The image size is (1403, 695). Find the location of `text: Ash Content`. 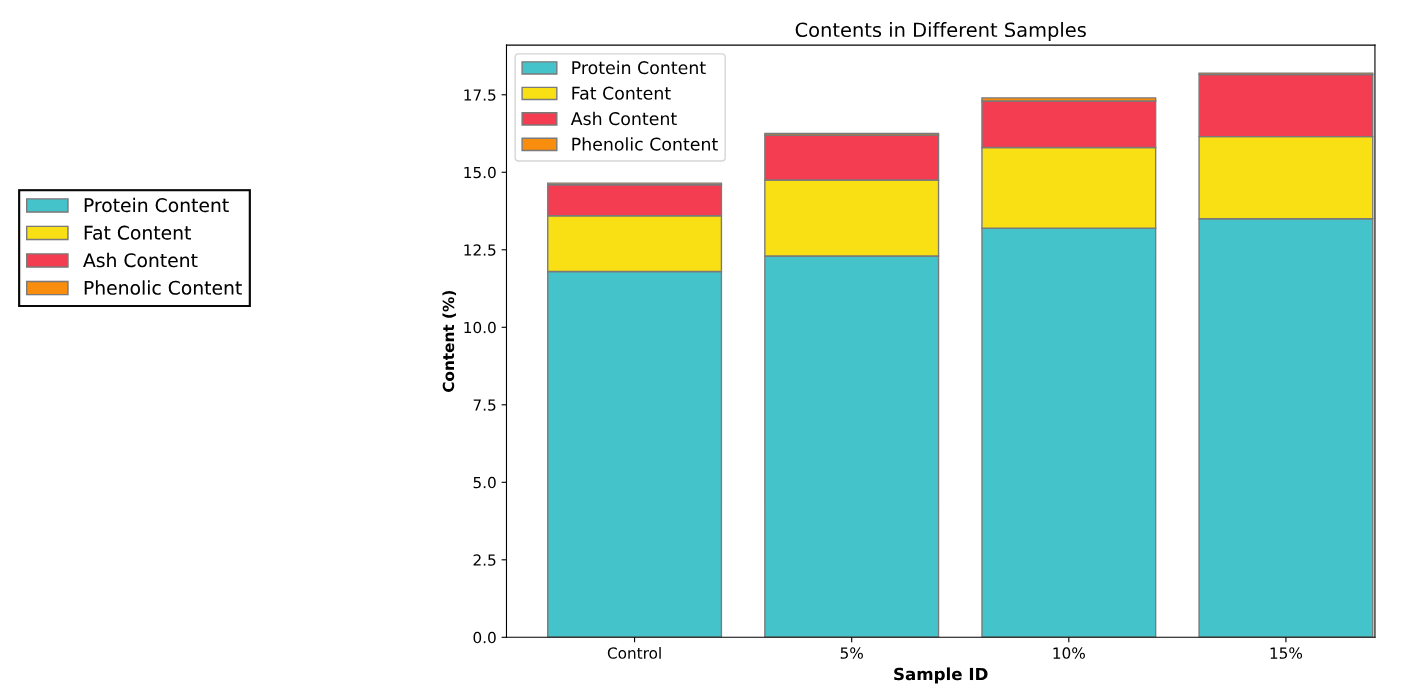

text: Ash Content is located at coordinates (140, 260).